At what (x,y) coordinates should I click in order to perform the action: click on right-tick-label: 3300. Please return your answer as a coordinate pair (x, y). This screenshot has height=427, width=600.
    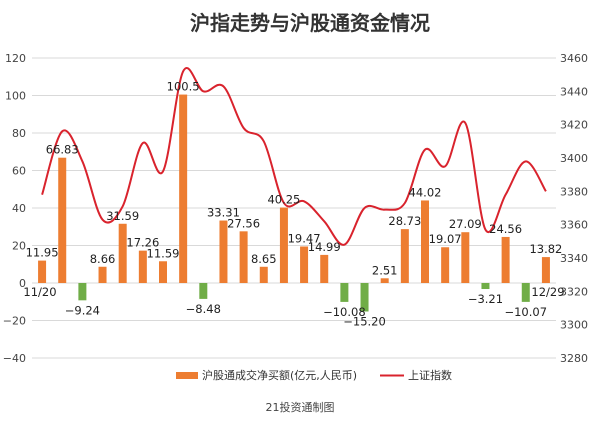
    Looking at the image, I should click on (574, 325).